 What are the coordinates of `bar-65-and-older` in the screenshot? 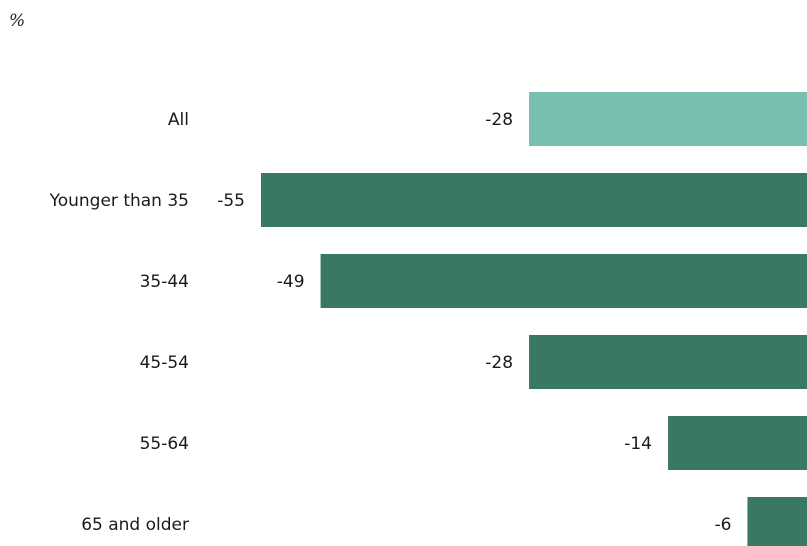 It's located at (777, 521).